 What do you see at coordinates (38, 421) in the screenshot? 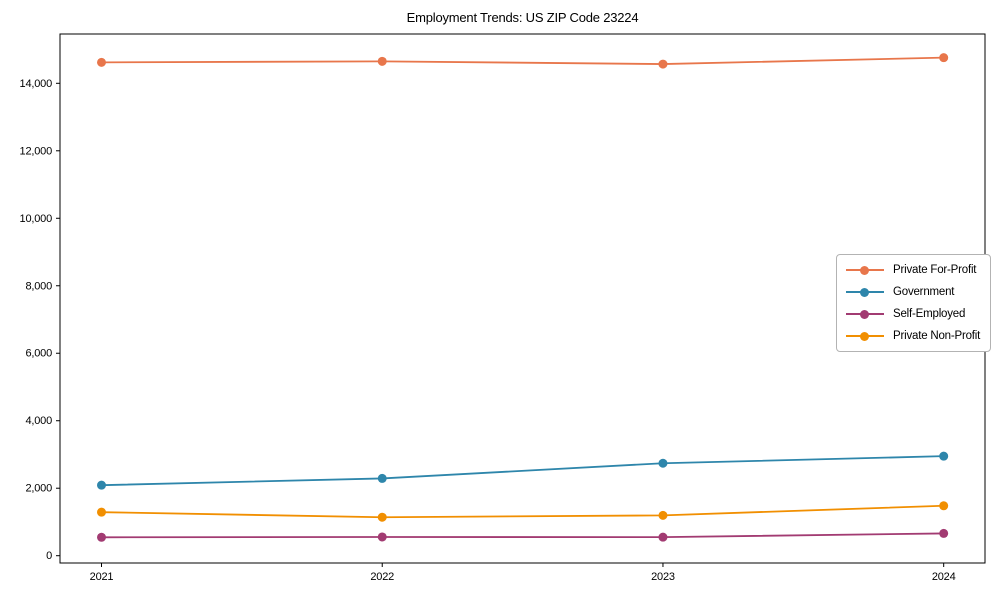
I see `y-tick-label: 4,000` at bounding box center [38, 421].